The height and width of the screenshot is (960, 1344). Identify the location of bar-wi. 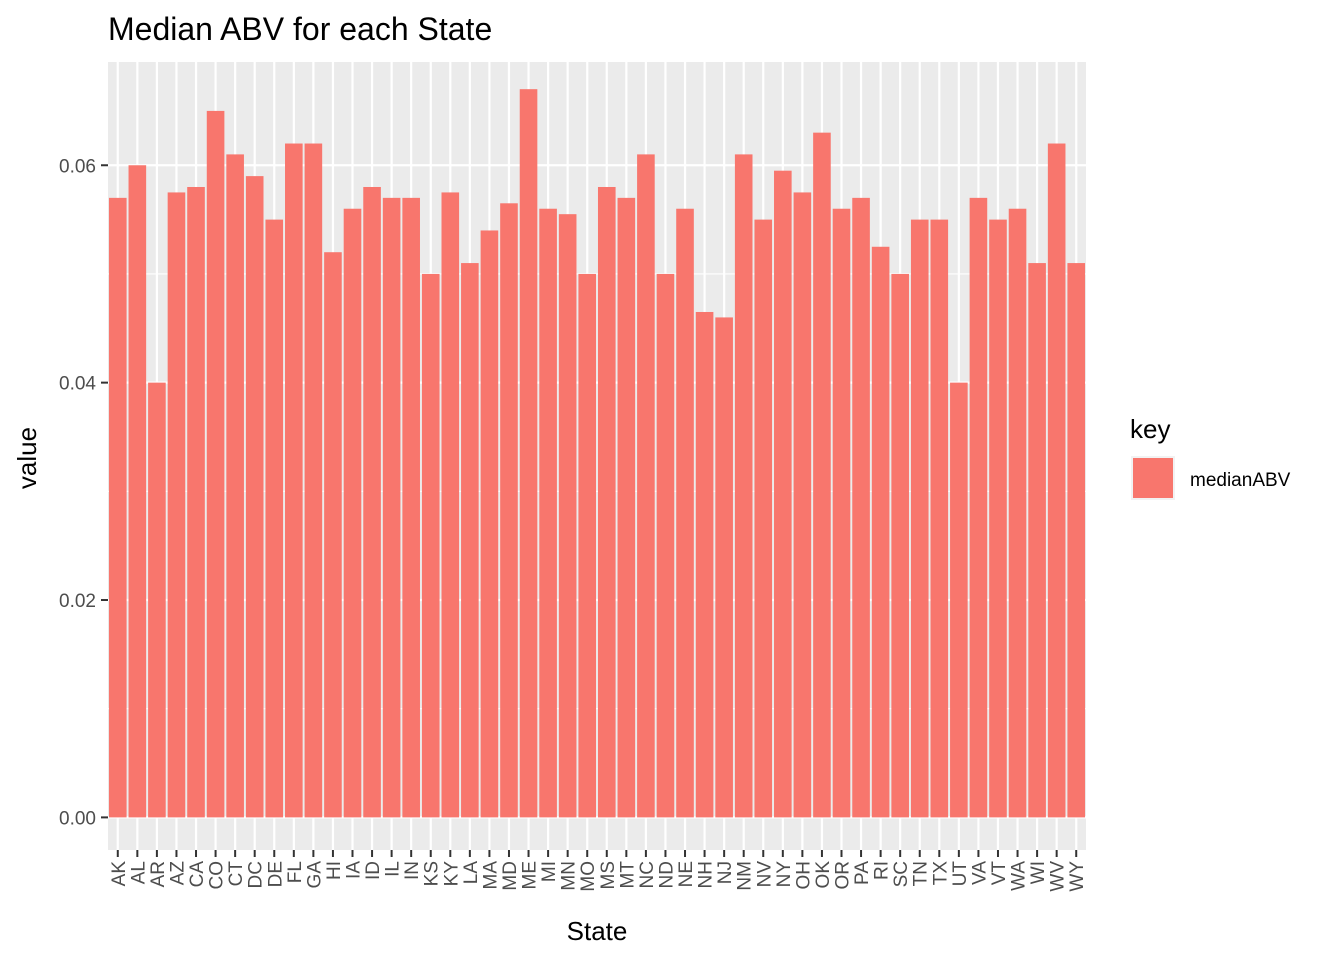
(1037, 540).